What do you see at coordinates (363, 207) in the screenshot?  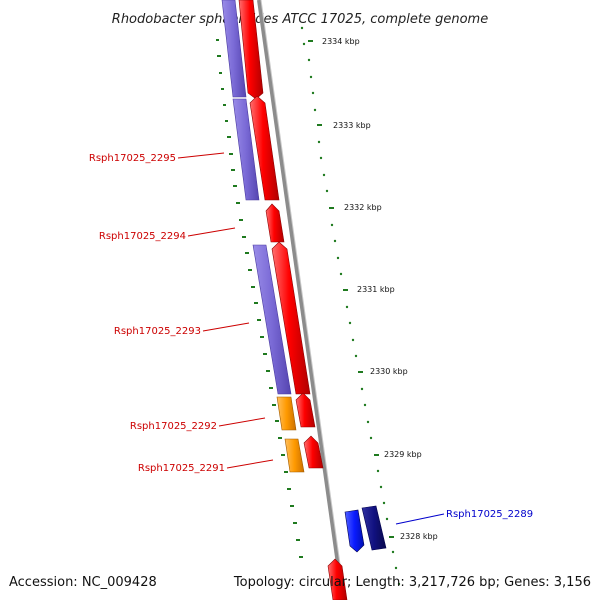 I see `tick-label-2332: 2332 kbp` at bounding box center [363, 207].